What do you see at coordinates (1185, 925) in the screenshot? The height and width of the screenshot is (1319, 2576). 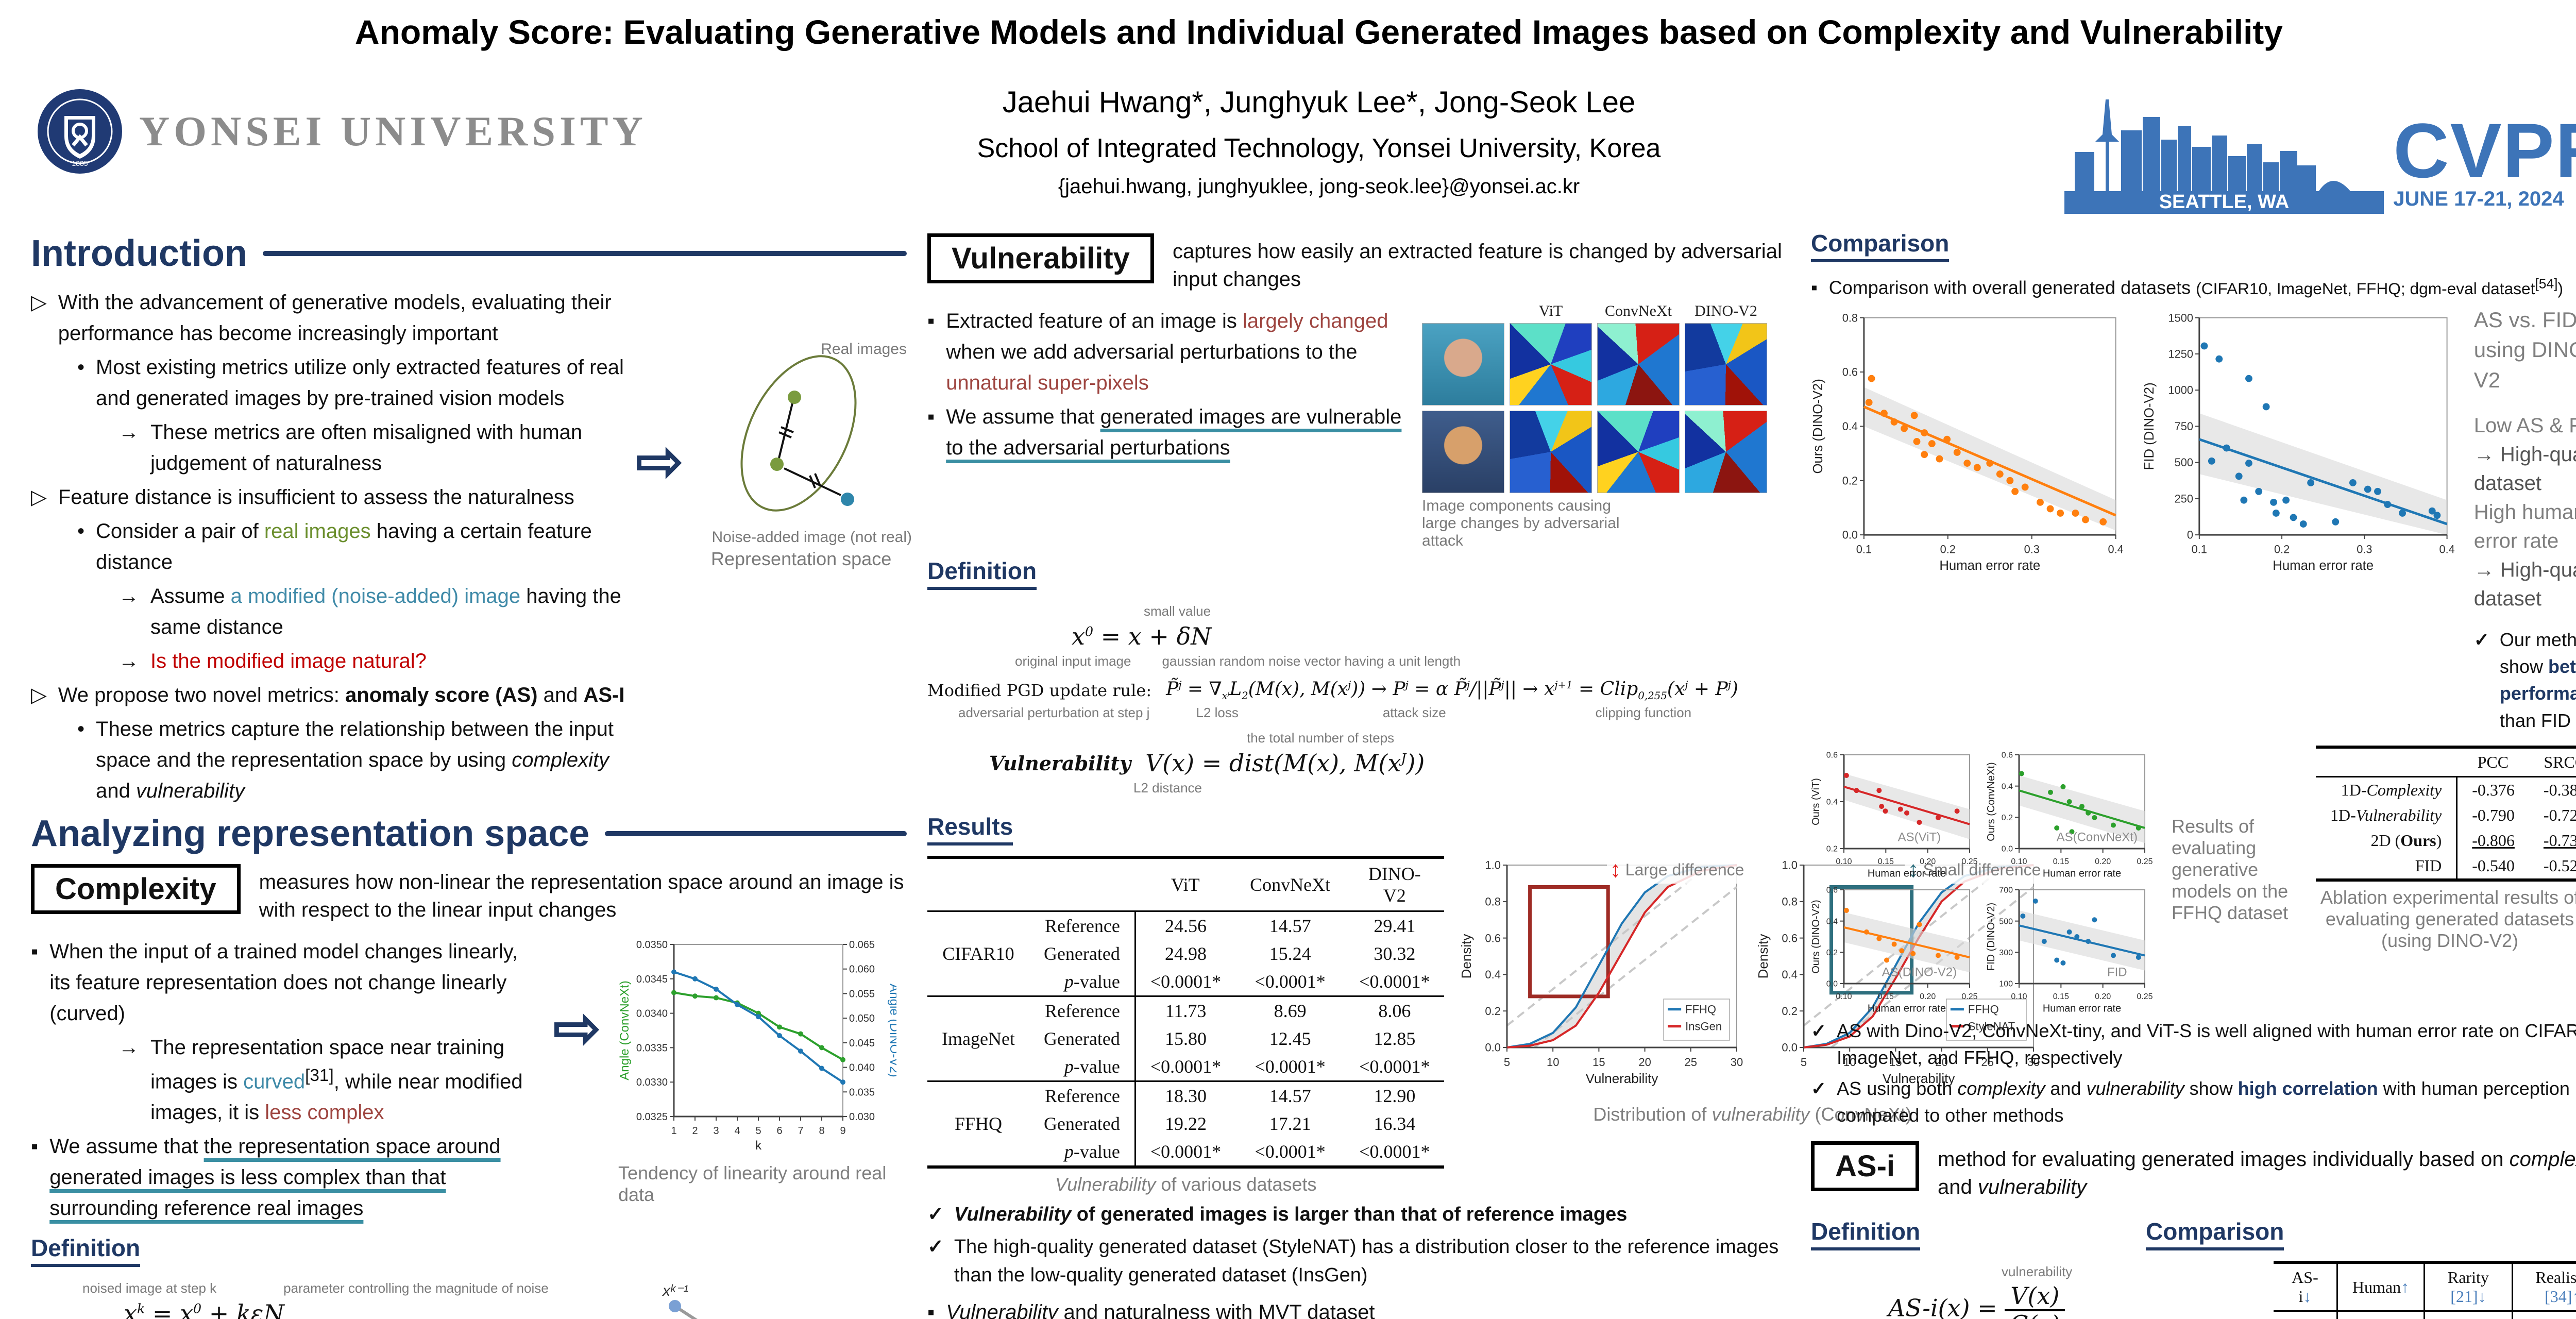 I see `table-cell: 24.56` at bounding box center [1185, 925].